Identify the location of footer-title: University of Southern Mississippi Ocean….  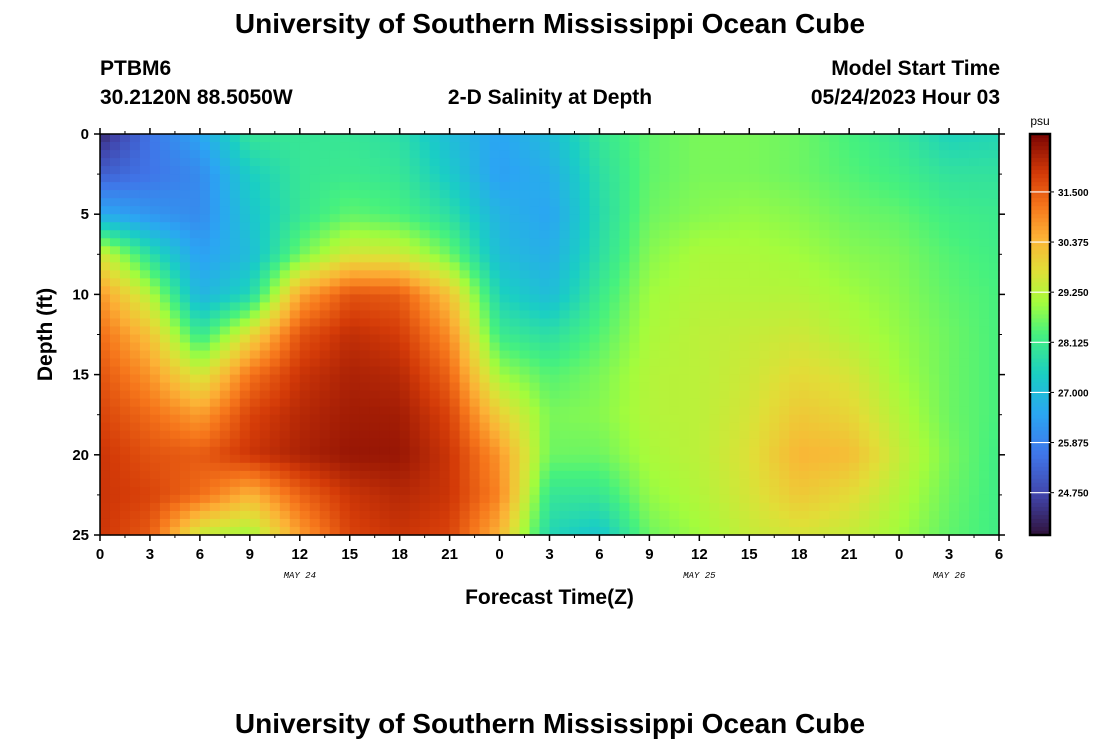
(550, 723).